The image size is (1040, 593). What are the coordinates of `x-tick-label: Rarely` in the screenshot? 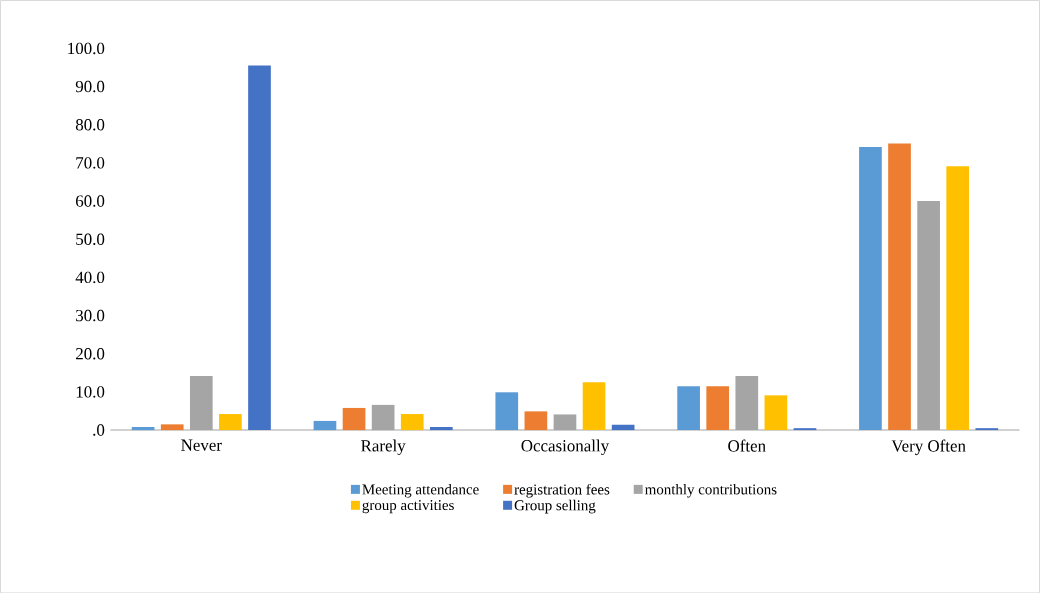 It's located at (383, 447).